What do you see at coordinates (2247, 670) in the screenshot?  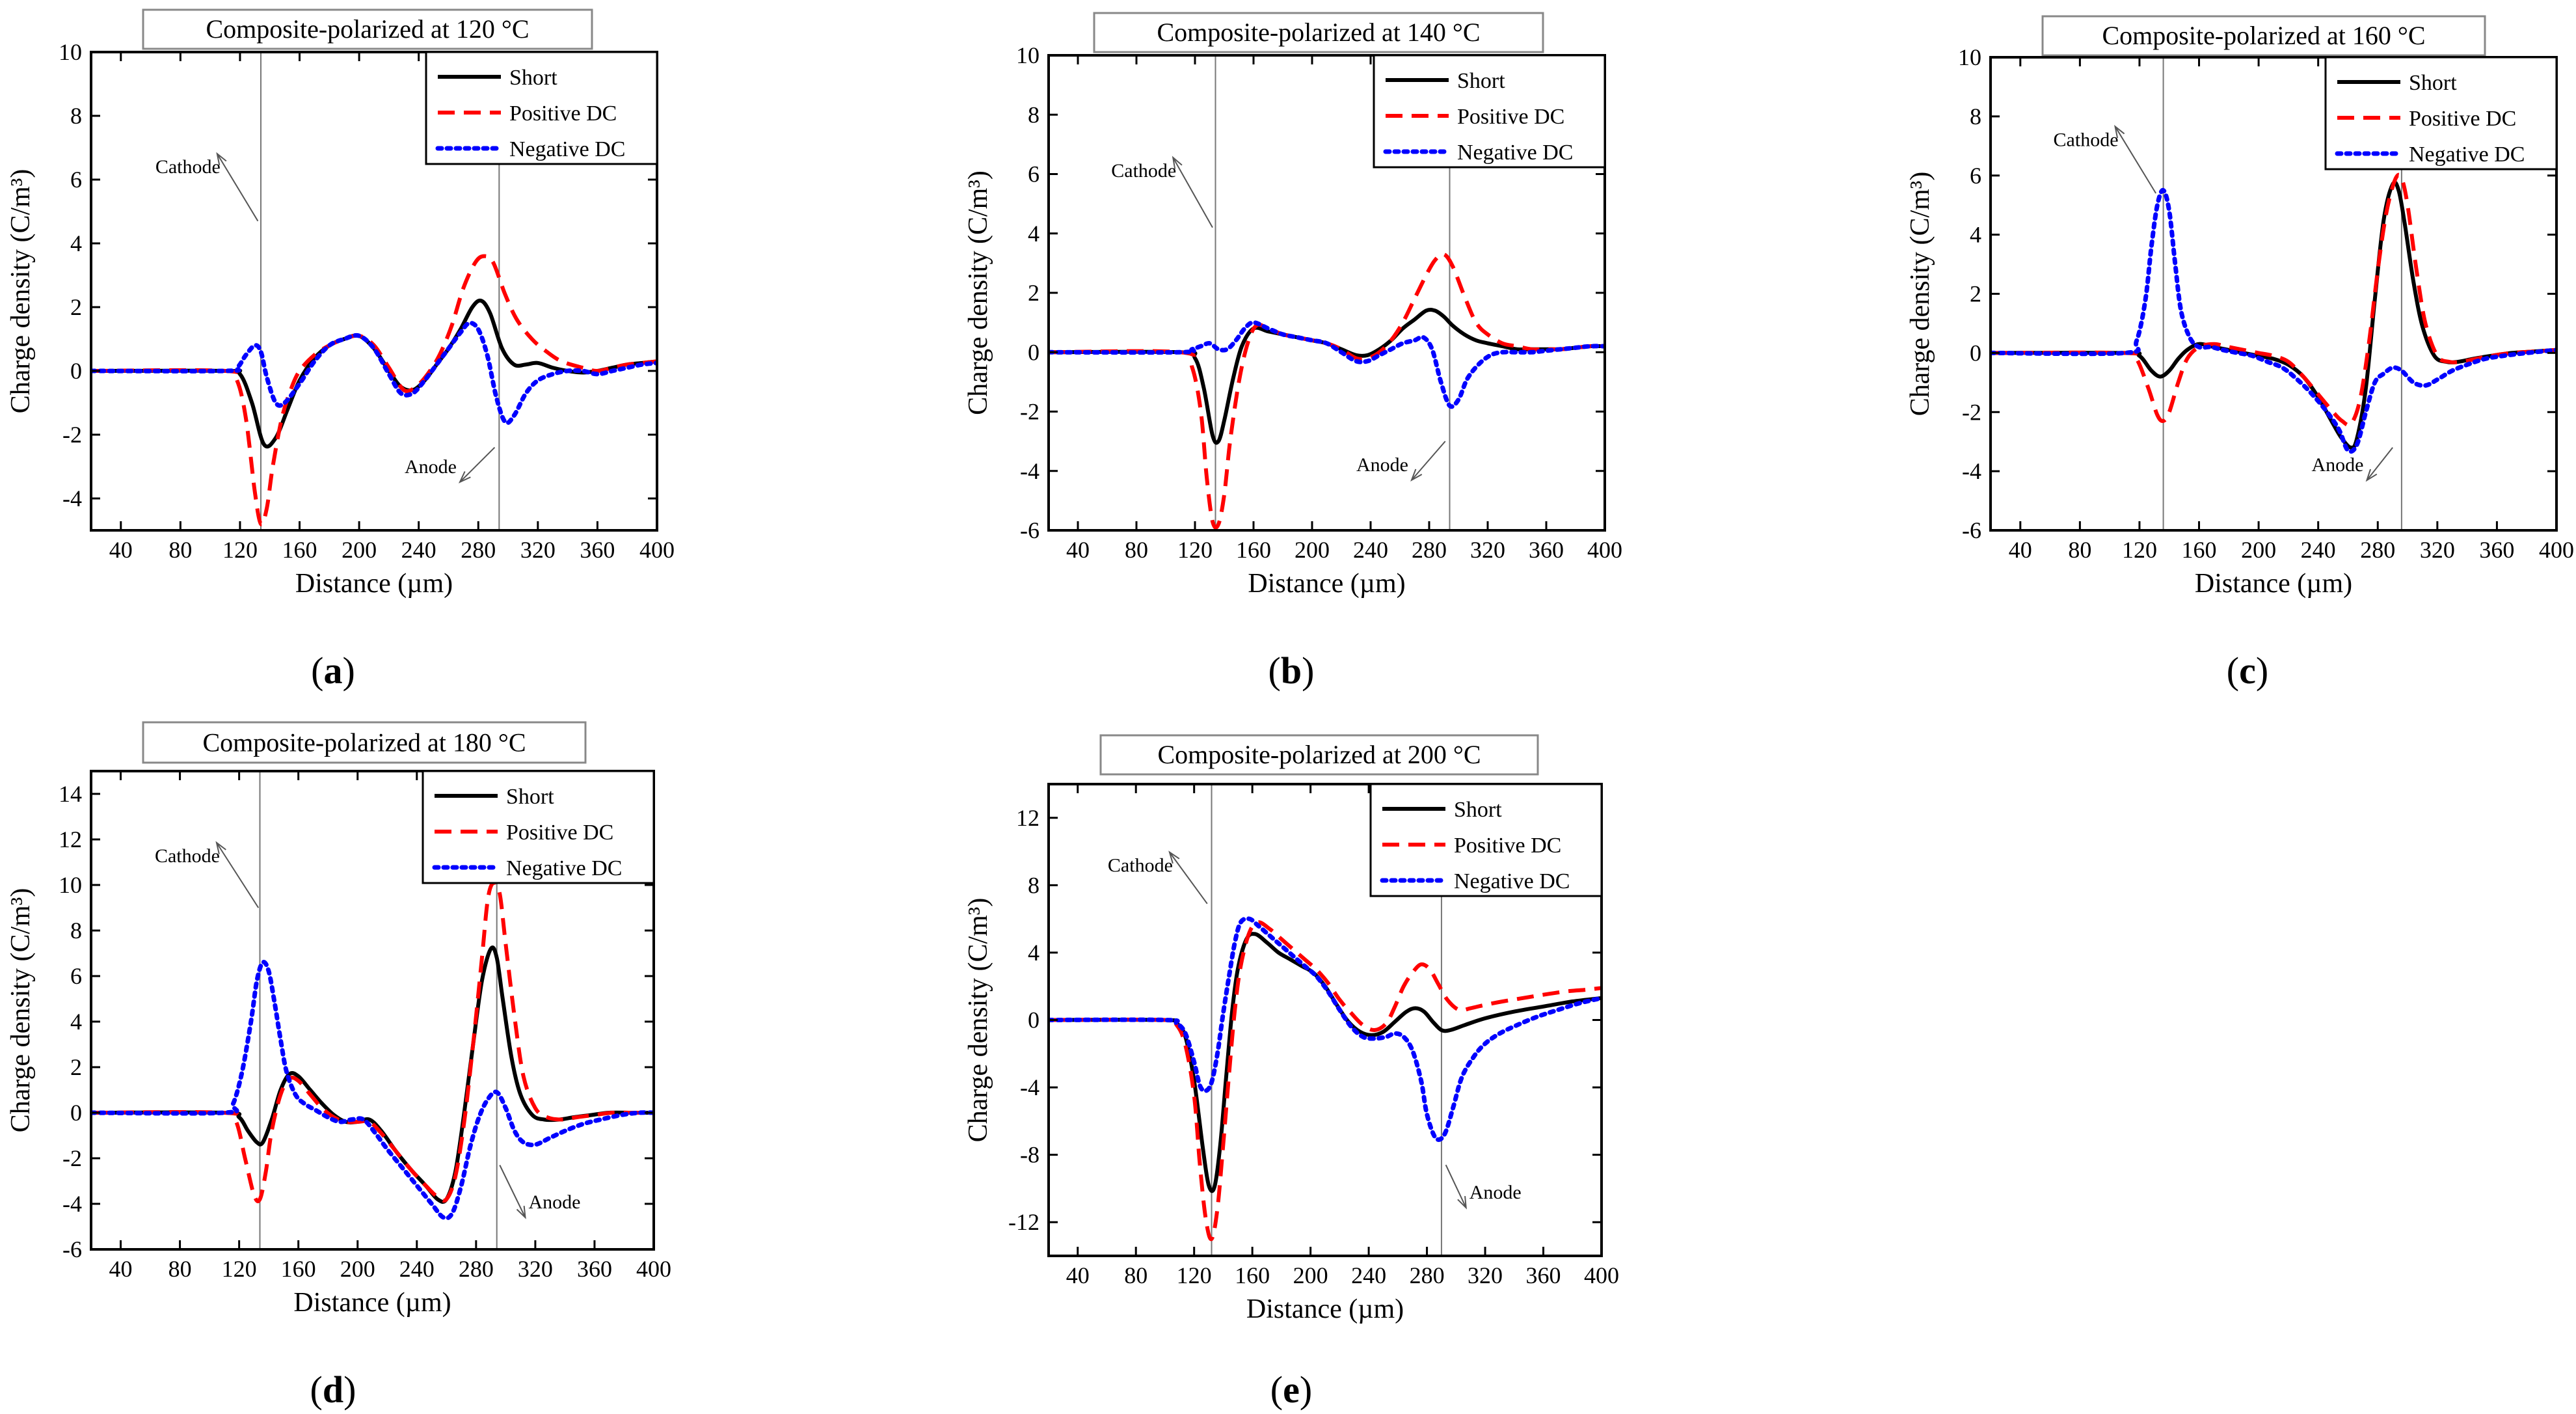 I see `panel-label-letter: c` at bounding box center [2247, 670].